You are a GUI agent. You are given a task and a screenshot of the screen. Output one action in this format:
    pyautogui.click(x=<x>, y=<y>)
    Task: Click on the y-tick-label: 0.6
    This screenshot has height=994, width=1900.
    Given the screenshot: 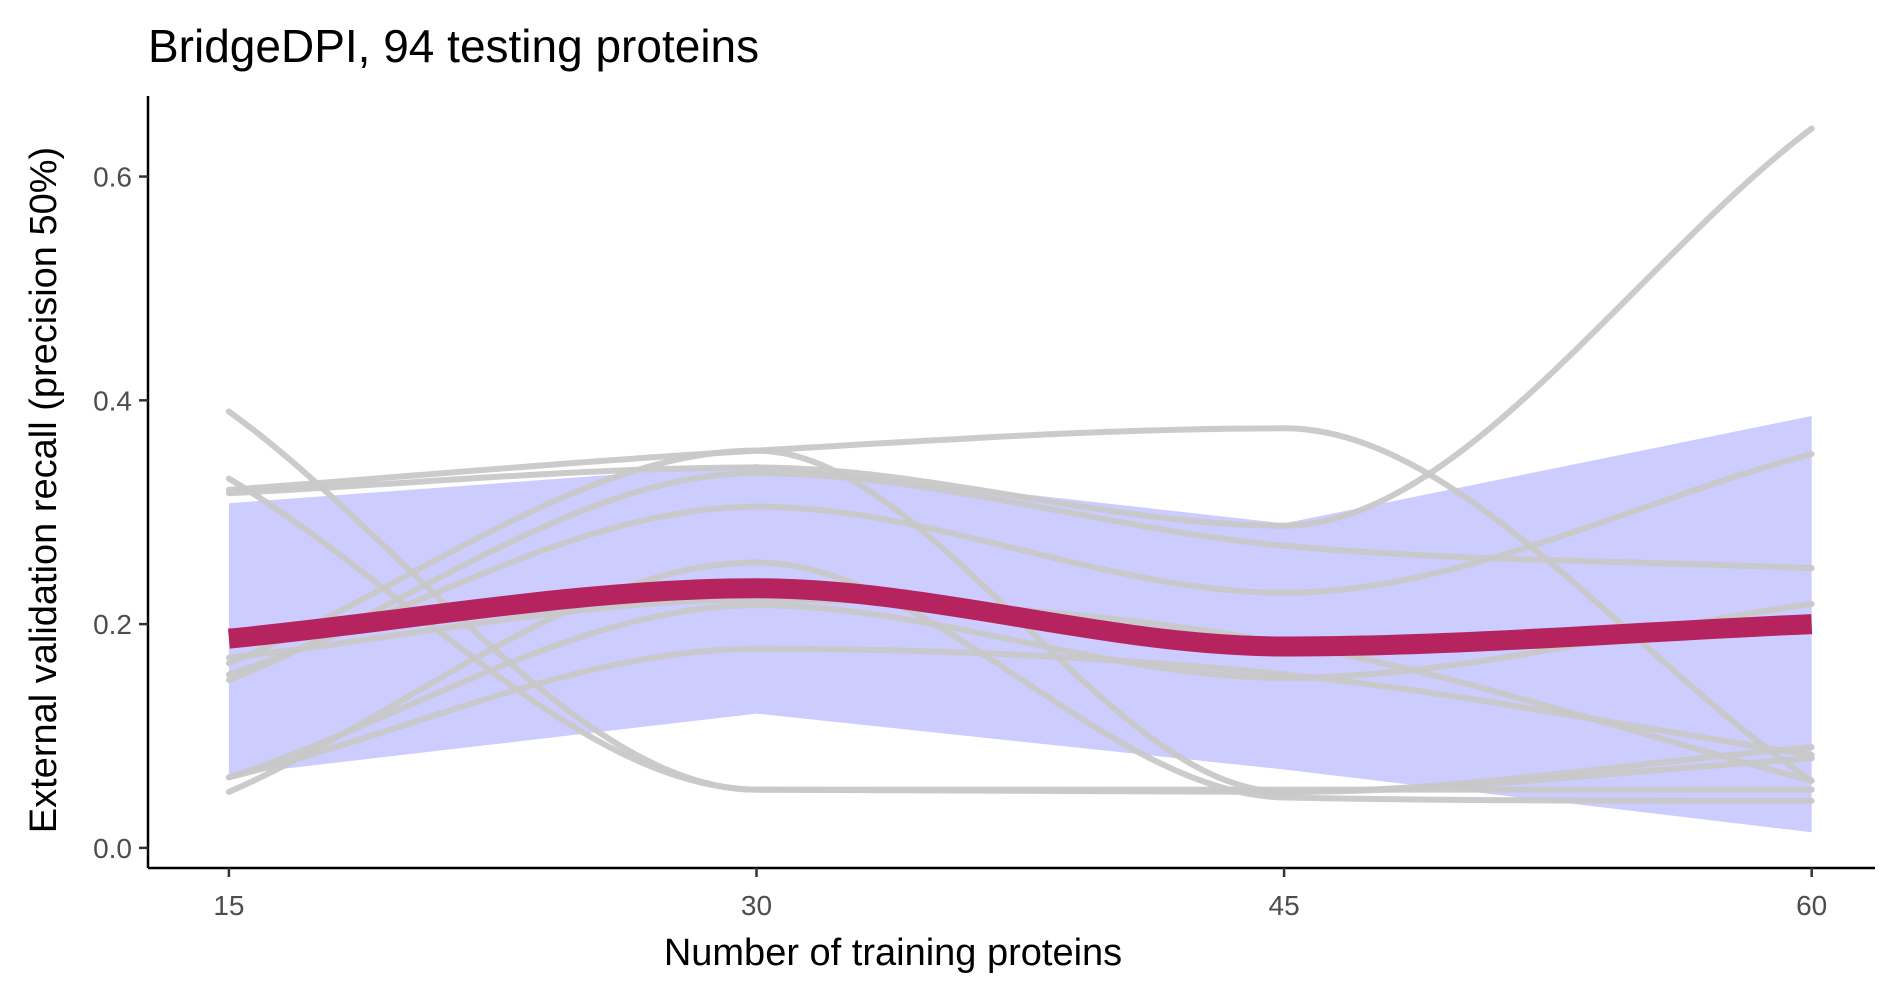 What is the action you would take?
    pyautogui.click(x=112, y=177)
    